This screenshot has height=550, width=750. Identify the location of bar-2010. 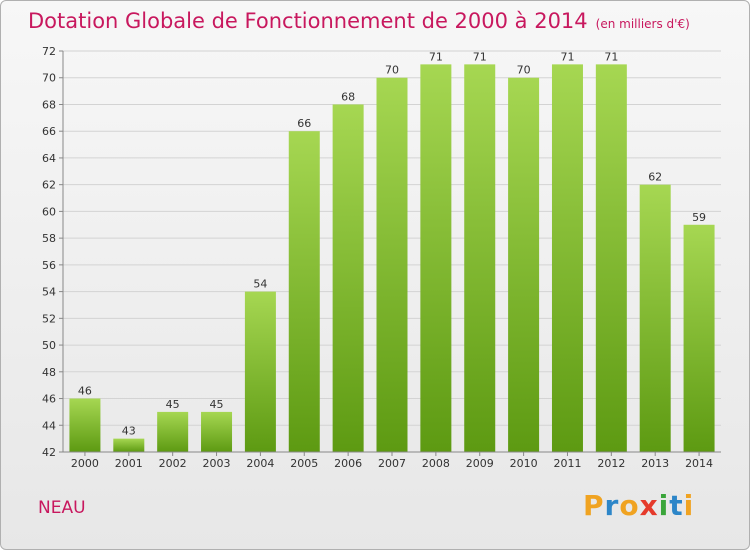
(524, 264).